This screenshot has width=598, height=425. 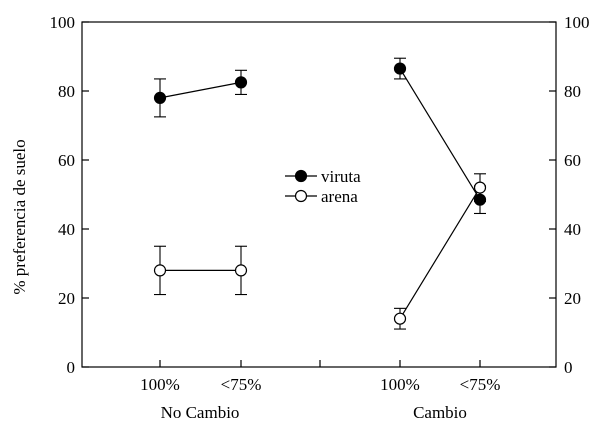 I want to click on right-axis: 0 20 40 60 80 100, so click(x=569, y=195).